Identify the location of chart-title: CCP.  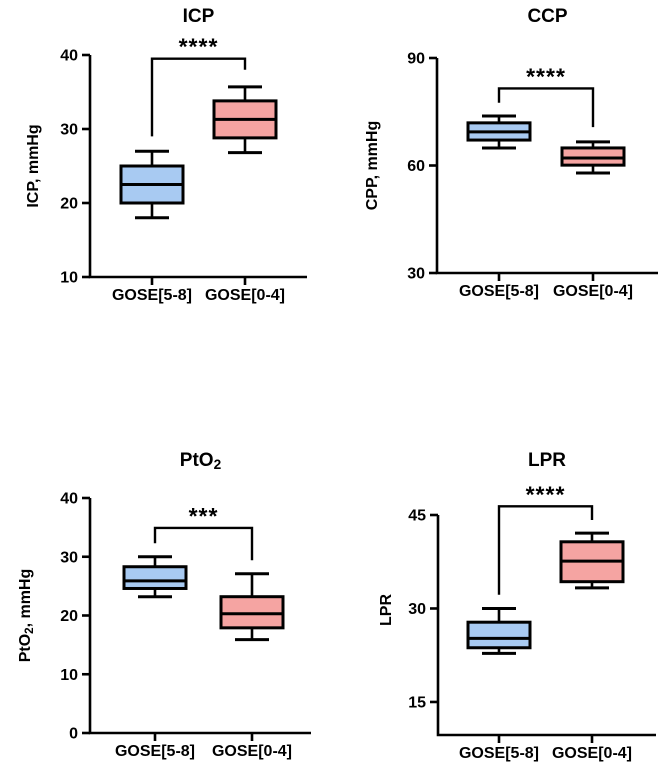
(547, 16).